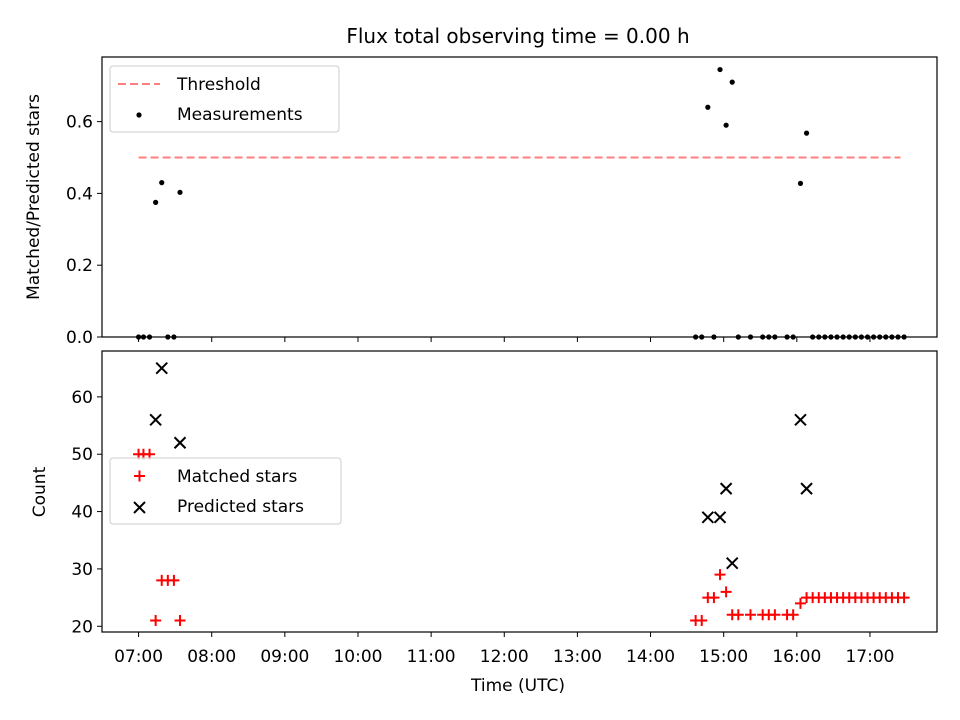 This screenshot has height=720, width=960. Describe the element at coordinates (79, 338) in the screenshot. I see `y-tick-label: 0.0` at that location.